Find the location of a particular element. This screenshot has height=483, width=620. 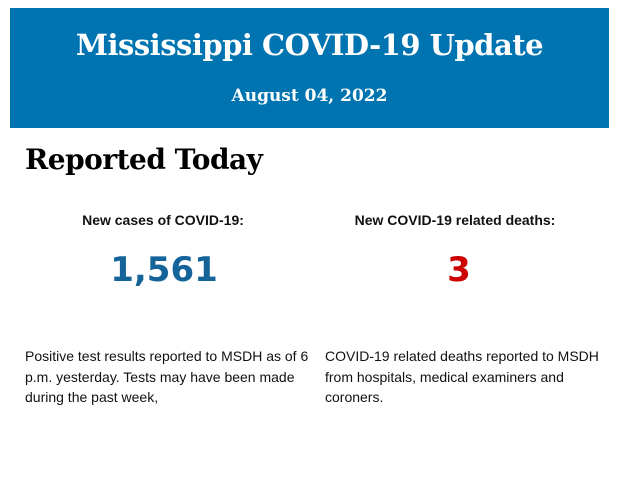

section-heading: Reported Today is located at coordinates (144, 159).